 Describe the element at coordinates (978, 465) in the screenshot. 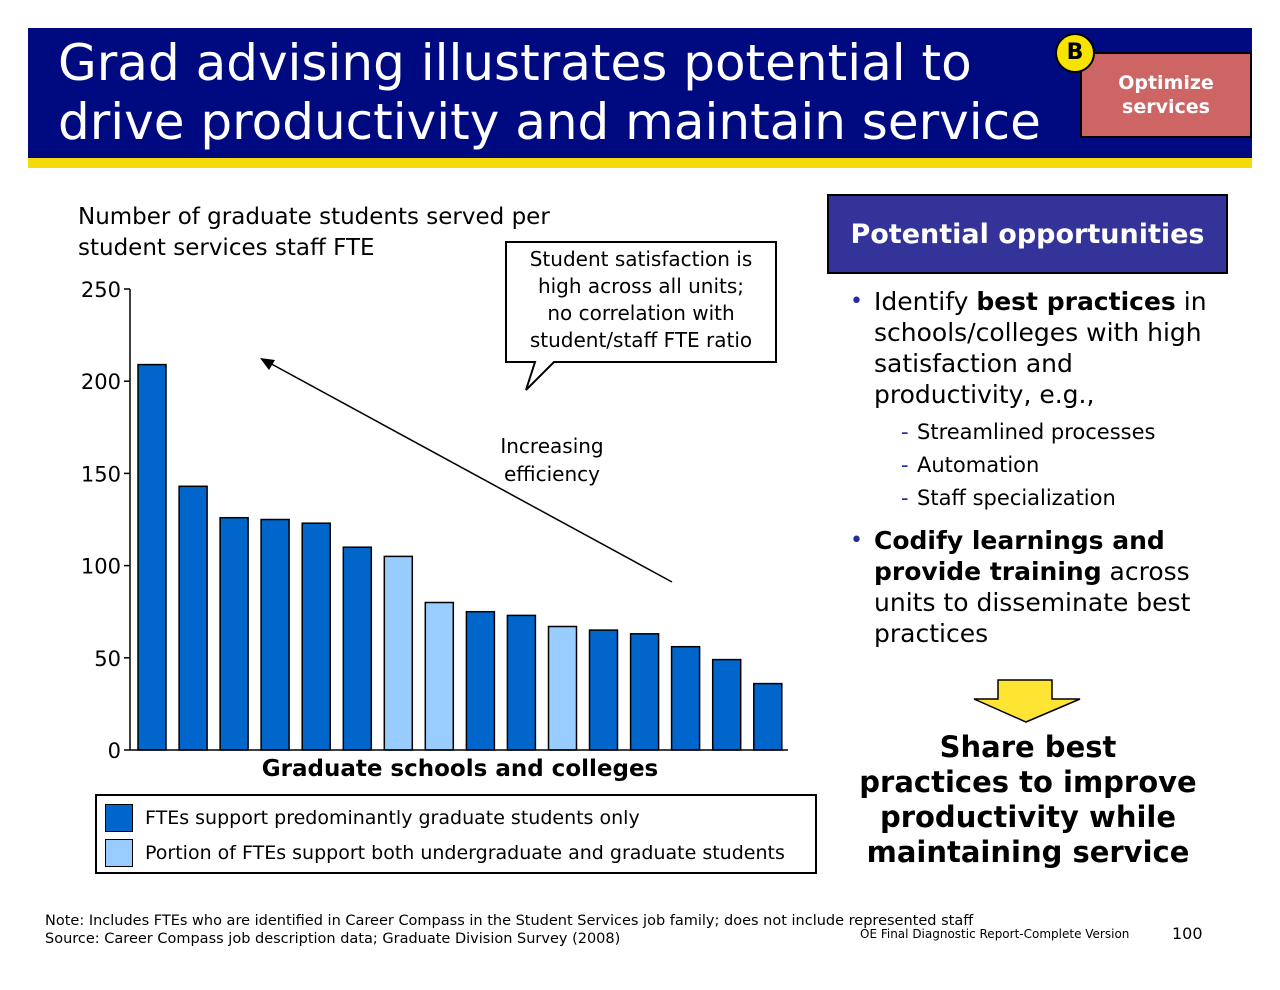

I see `sub-item-label: Automation` at that location.